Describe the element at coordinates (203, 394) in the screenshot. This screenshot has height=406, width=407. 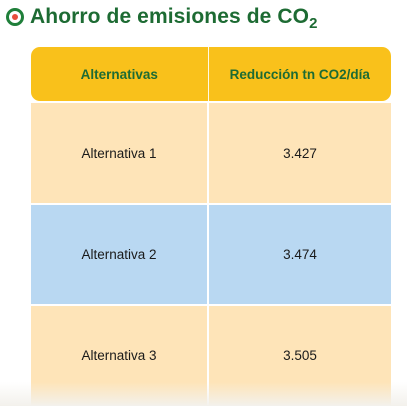
I see `bottom-shadow` at that location.